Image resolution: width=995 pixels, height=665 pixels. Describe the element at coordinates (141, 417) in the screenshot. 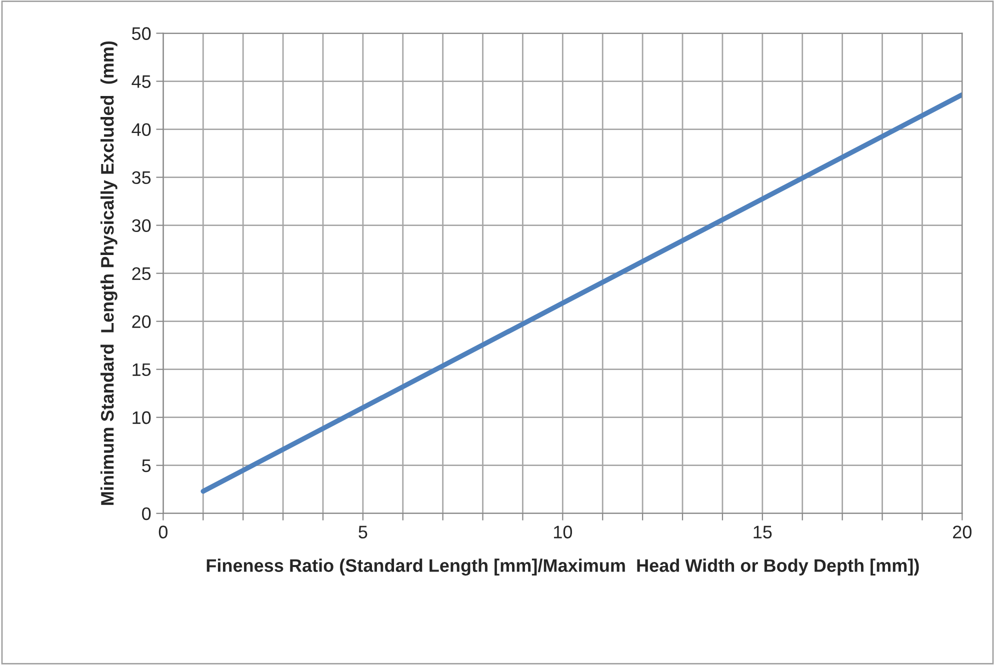

I see `y-tick-label: 10` at that location.